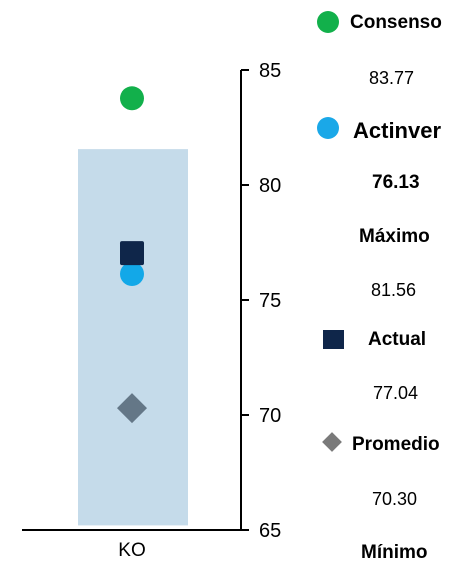 The height and width of the screenshot is (564, 451). What do you see at coordinates (132, 408) in the screenshot?
I see `point-promedio` at bounding box center [132, 408].